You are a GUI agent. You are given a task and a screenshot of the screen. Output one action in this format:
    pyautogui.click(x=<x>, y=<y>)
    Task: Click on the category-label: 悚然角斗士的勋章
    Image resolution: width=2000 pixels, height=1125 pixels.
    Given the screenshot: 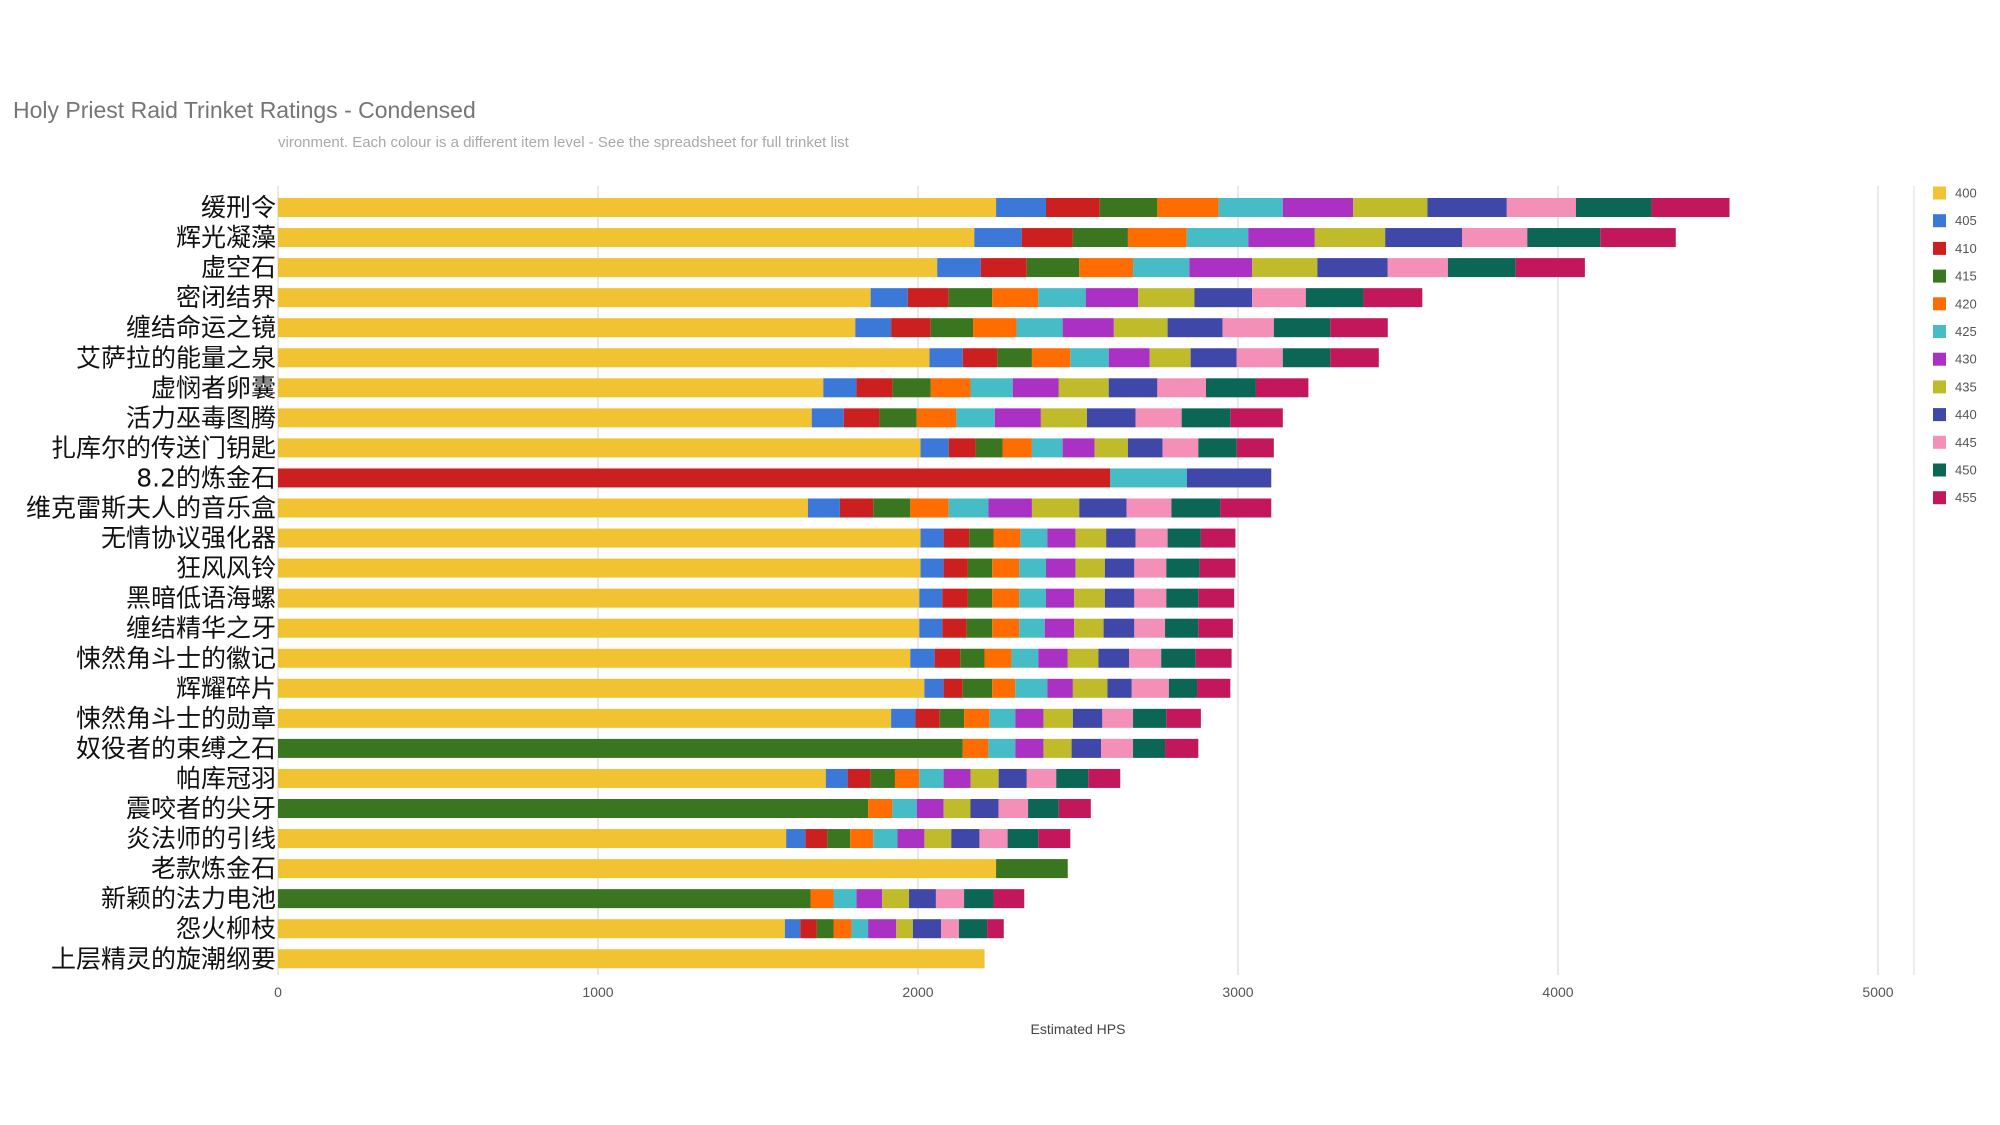 What is the action you would take?
    pyautogui.click(x=176, y=718)
    